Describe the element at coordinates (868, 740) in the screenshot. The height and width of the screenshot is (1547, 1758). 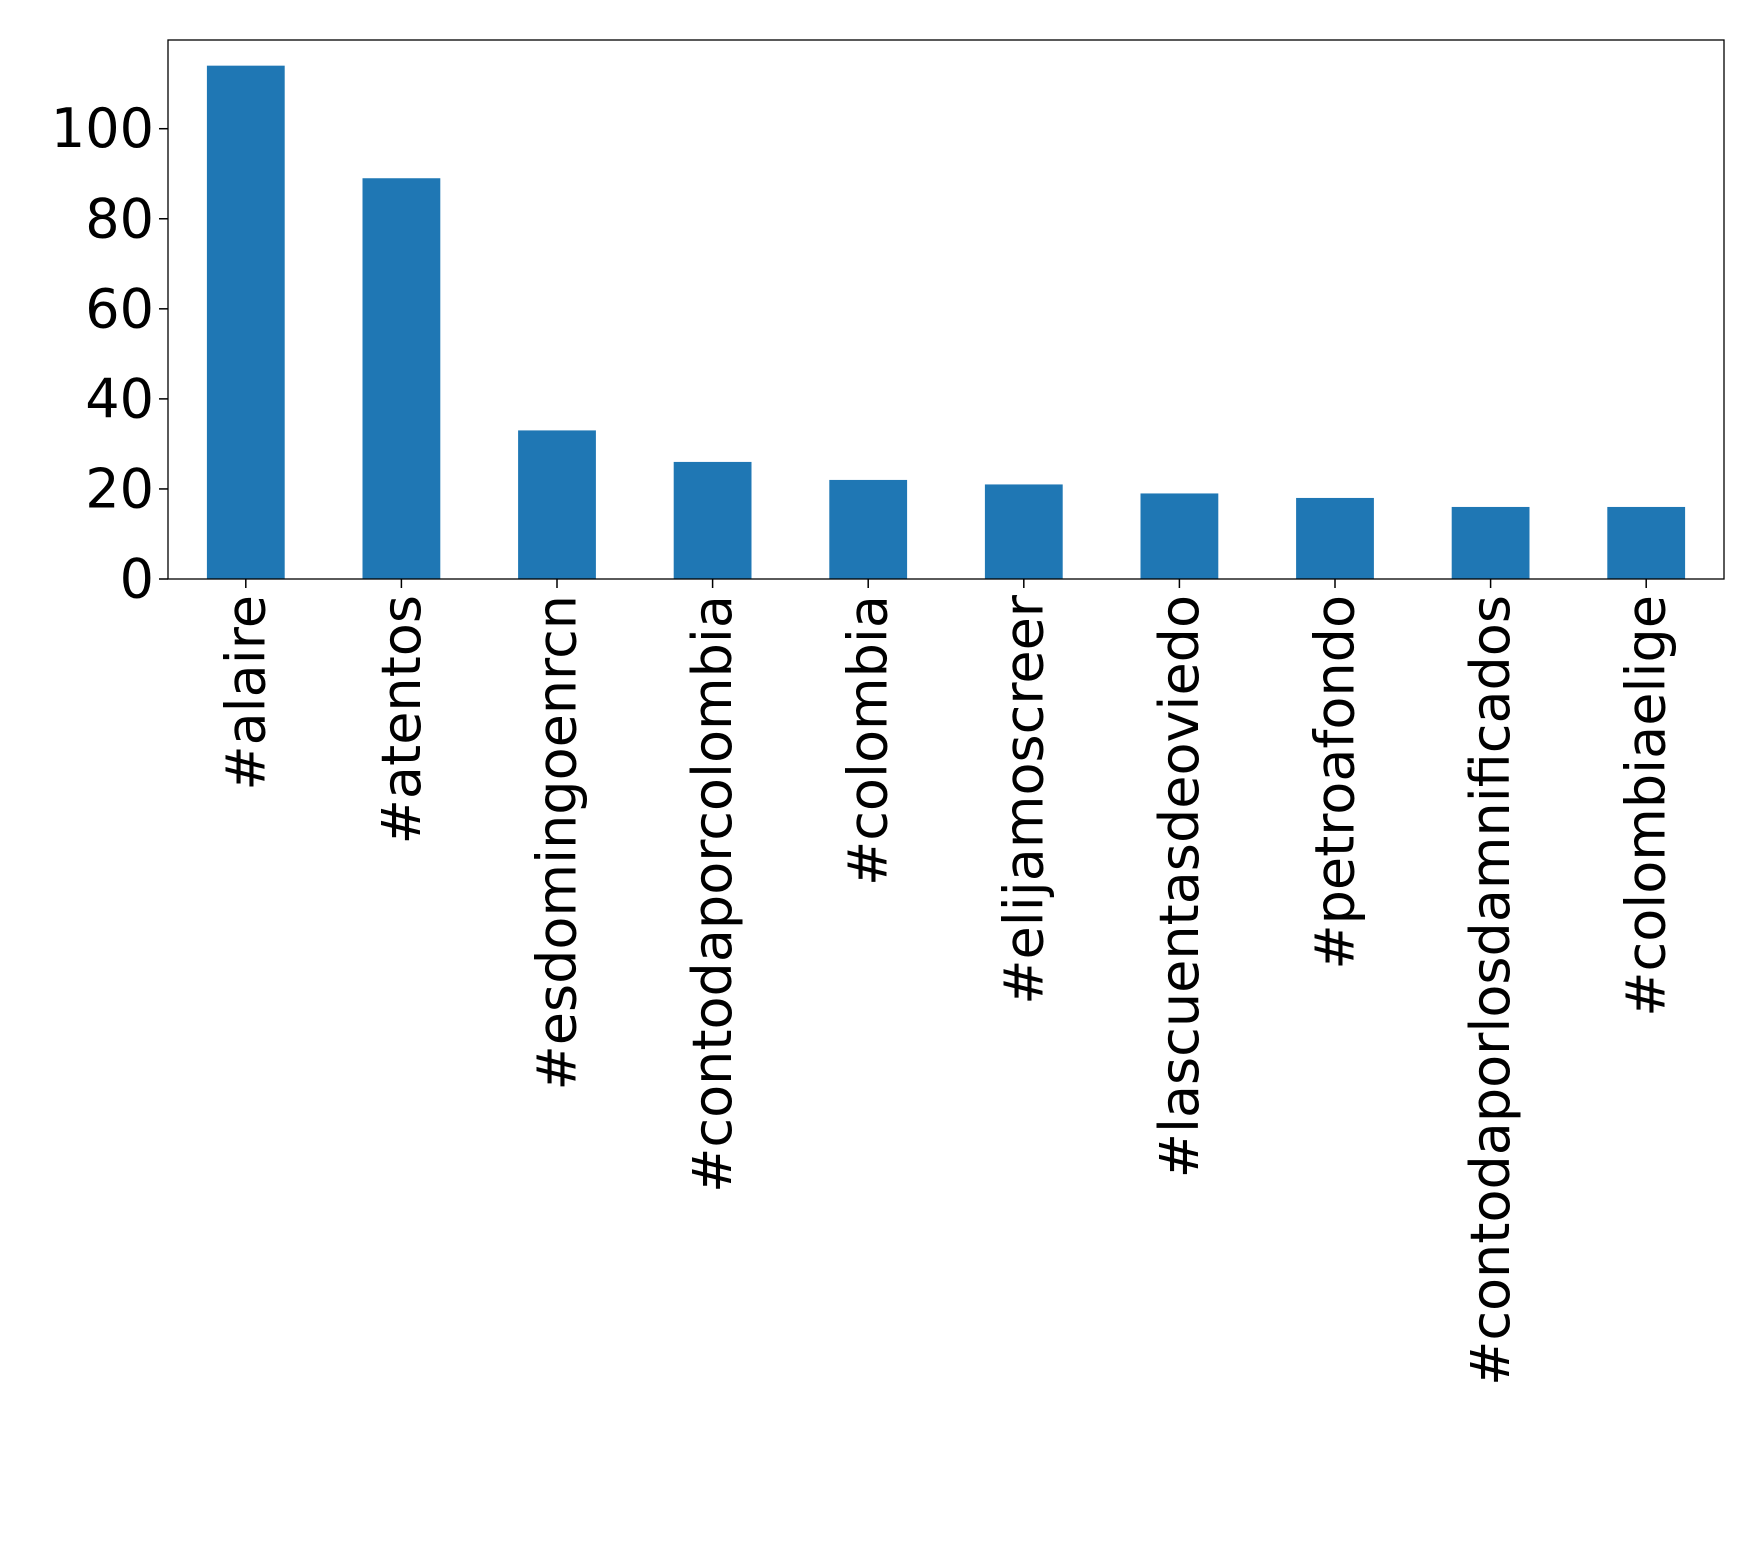
I see `x-tick-label: #colombia` at that location.